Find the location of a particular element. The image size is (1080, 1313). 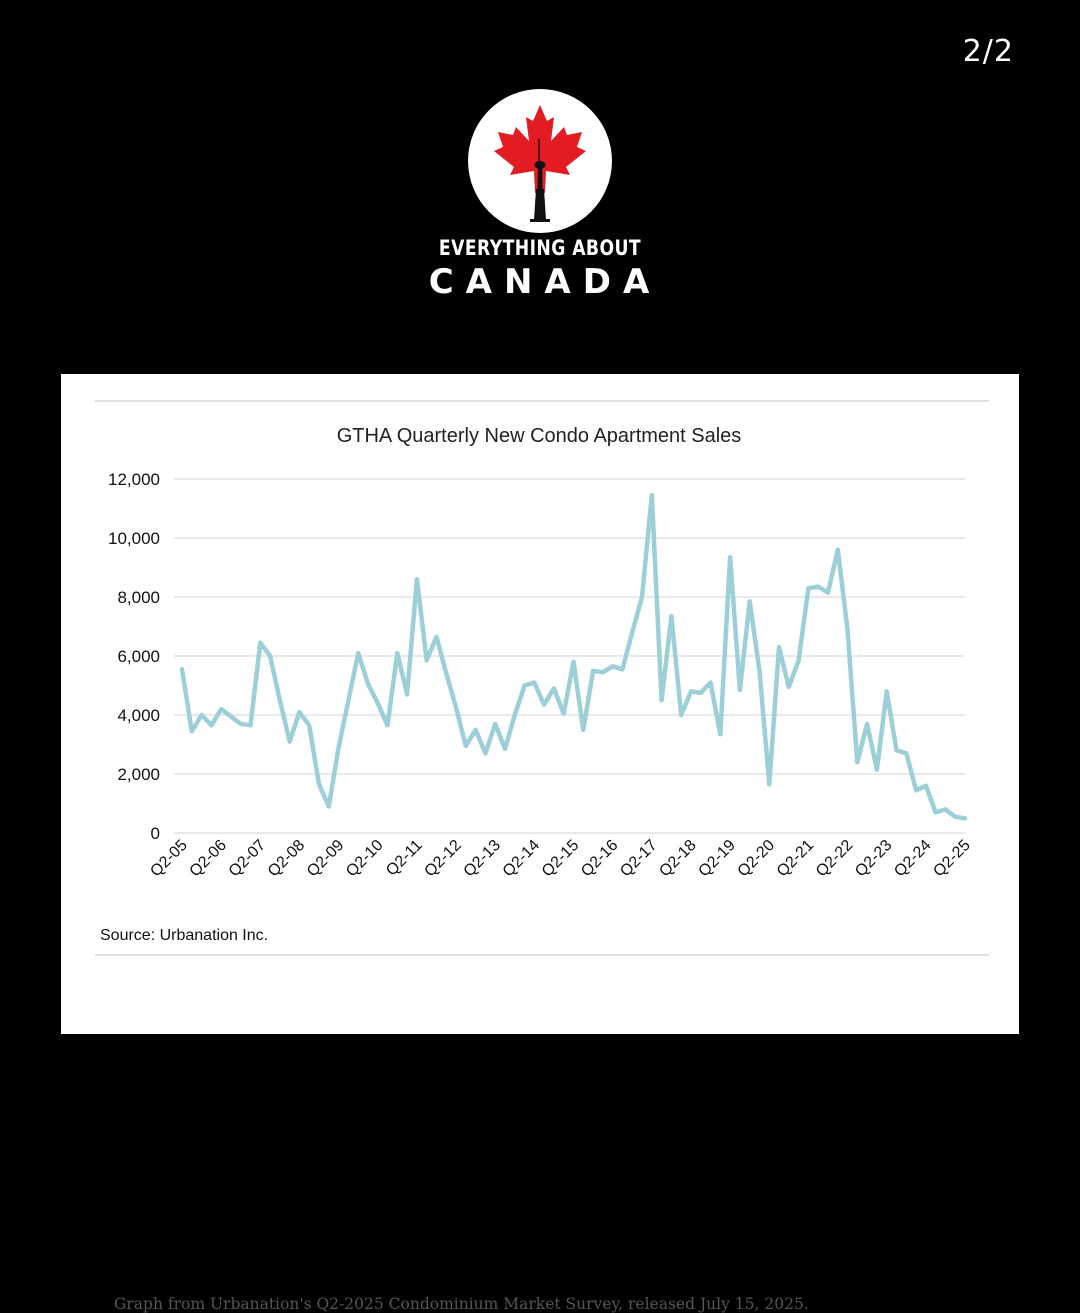

x-tick-label: Q2-07 is located at coordinates (248, 859).